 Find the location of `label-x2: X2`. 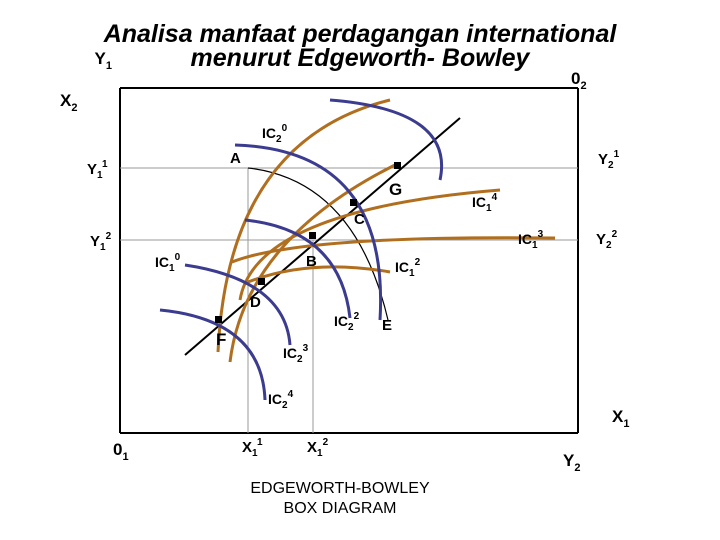

label-x2: X2 is located at coordinates (68, 102).